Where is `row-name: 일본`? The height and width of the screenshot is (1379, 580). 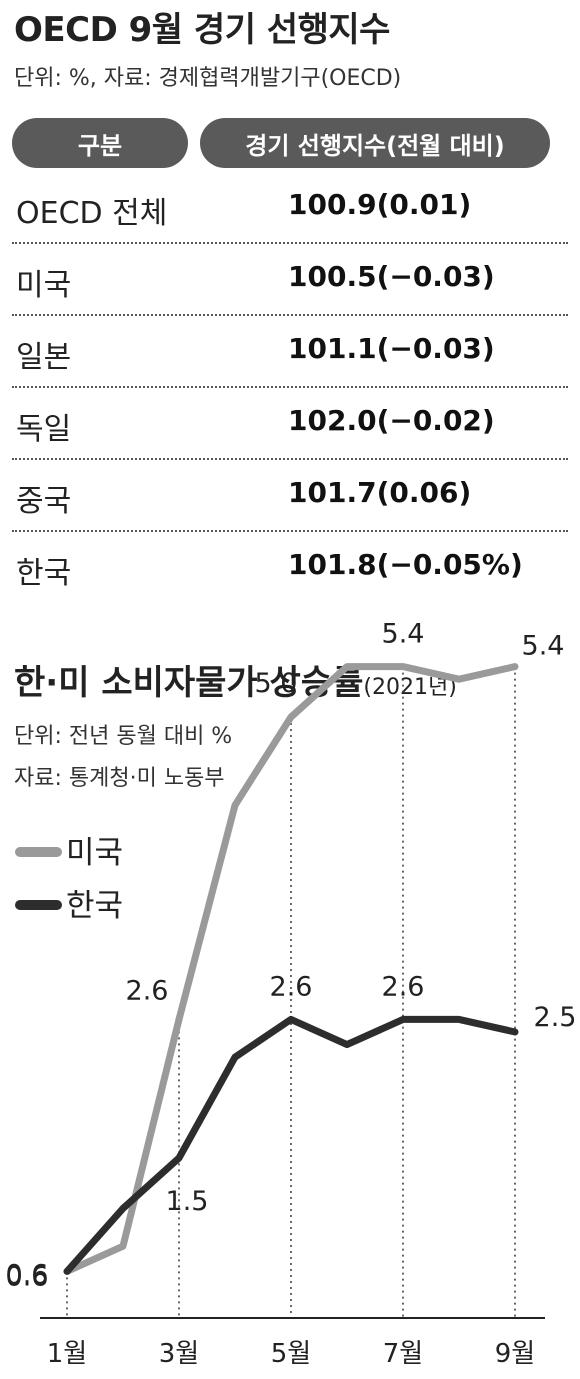
row-name: 일본 is located at coordinates (44, 357).